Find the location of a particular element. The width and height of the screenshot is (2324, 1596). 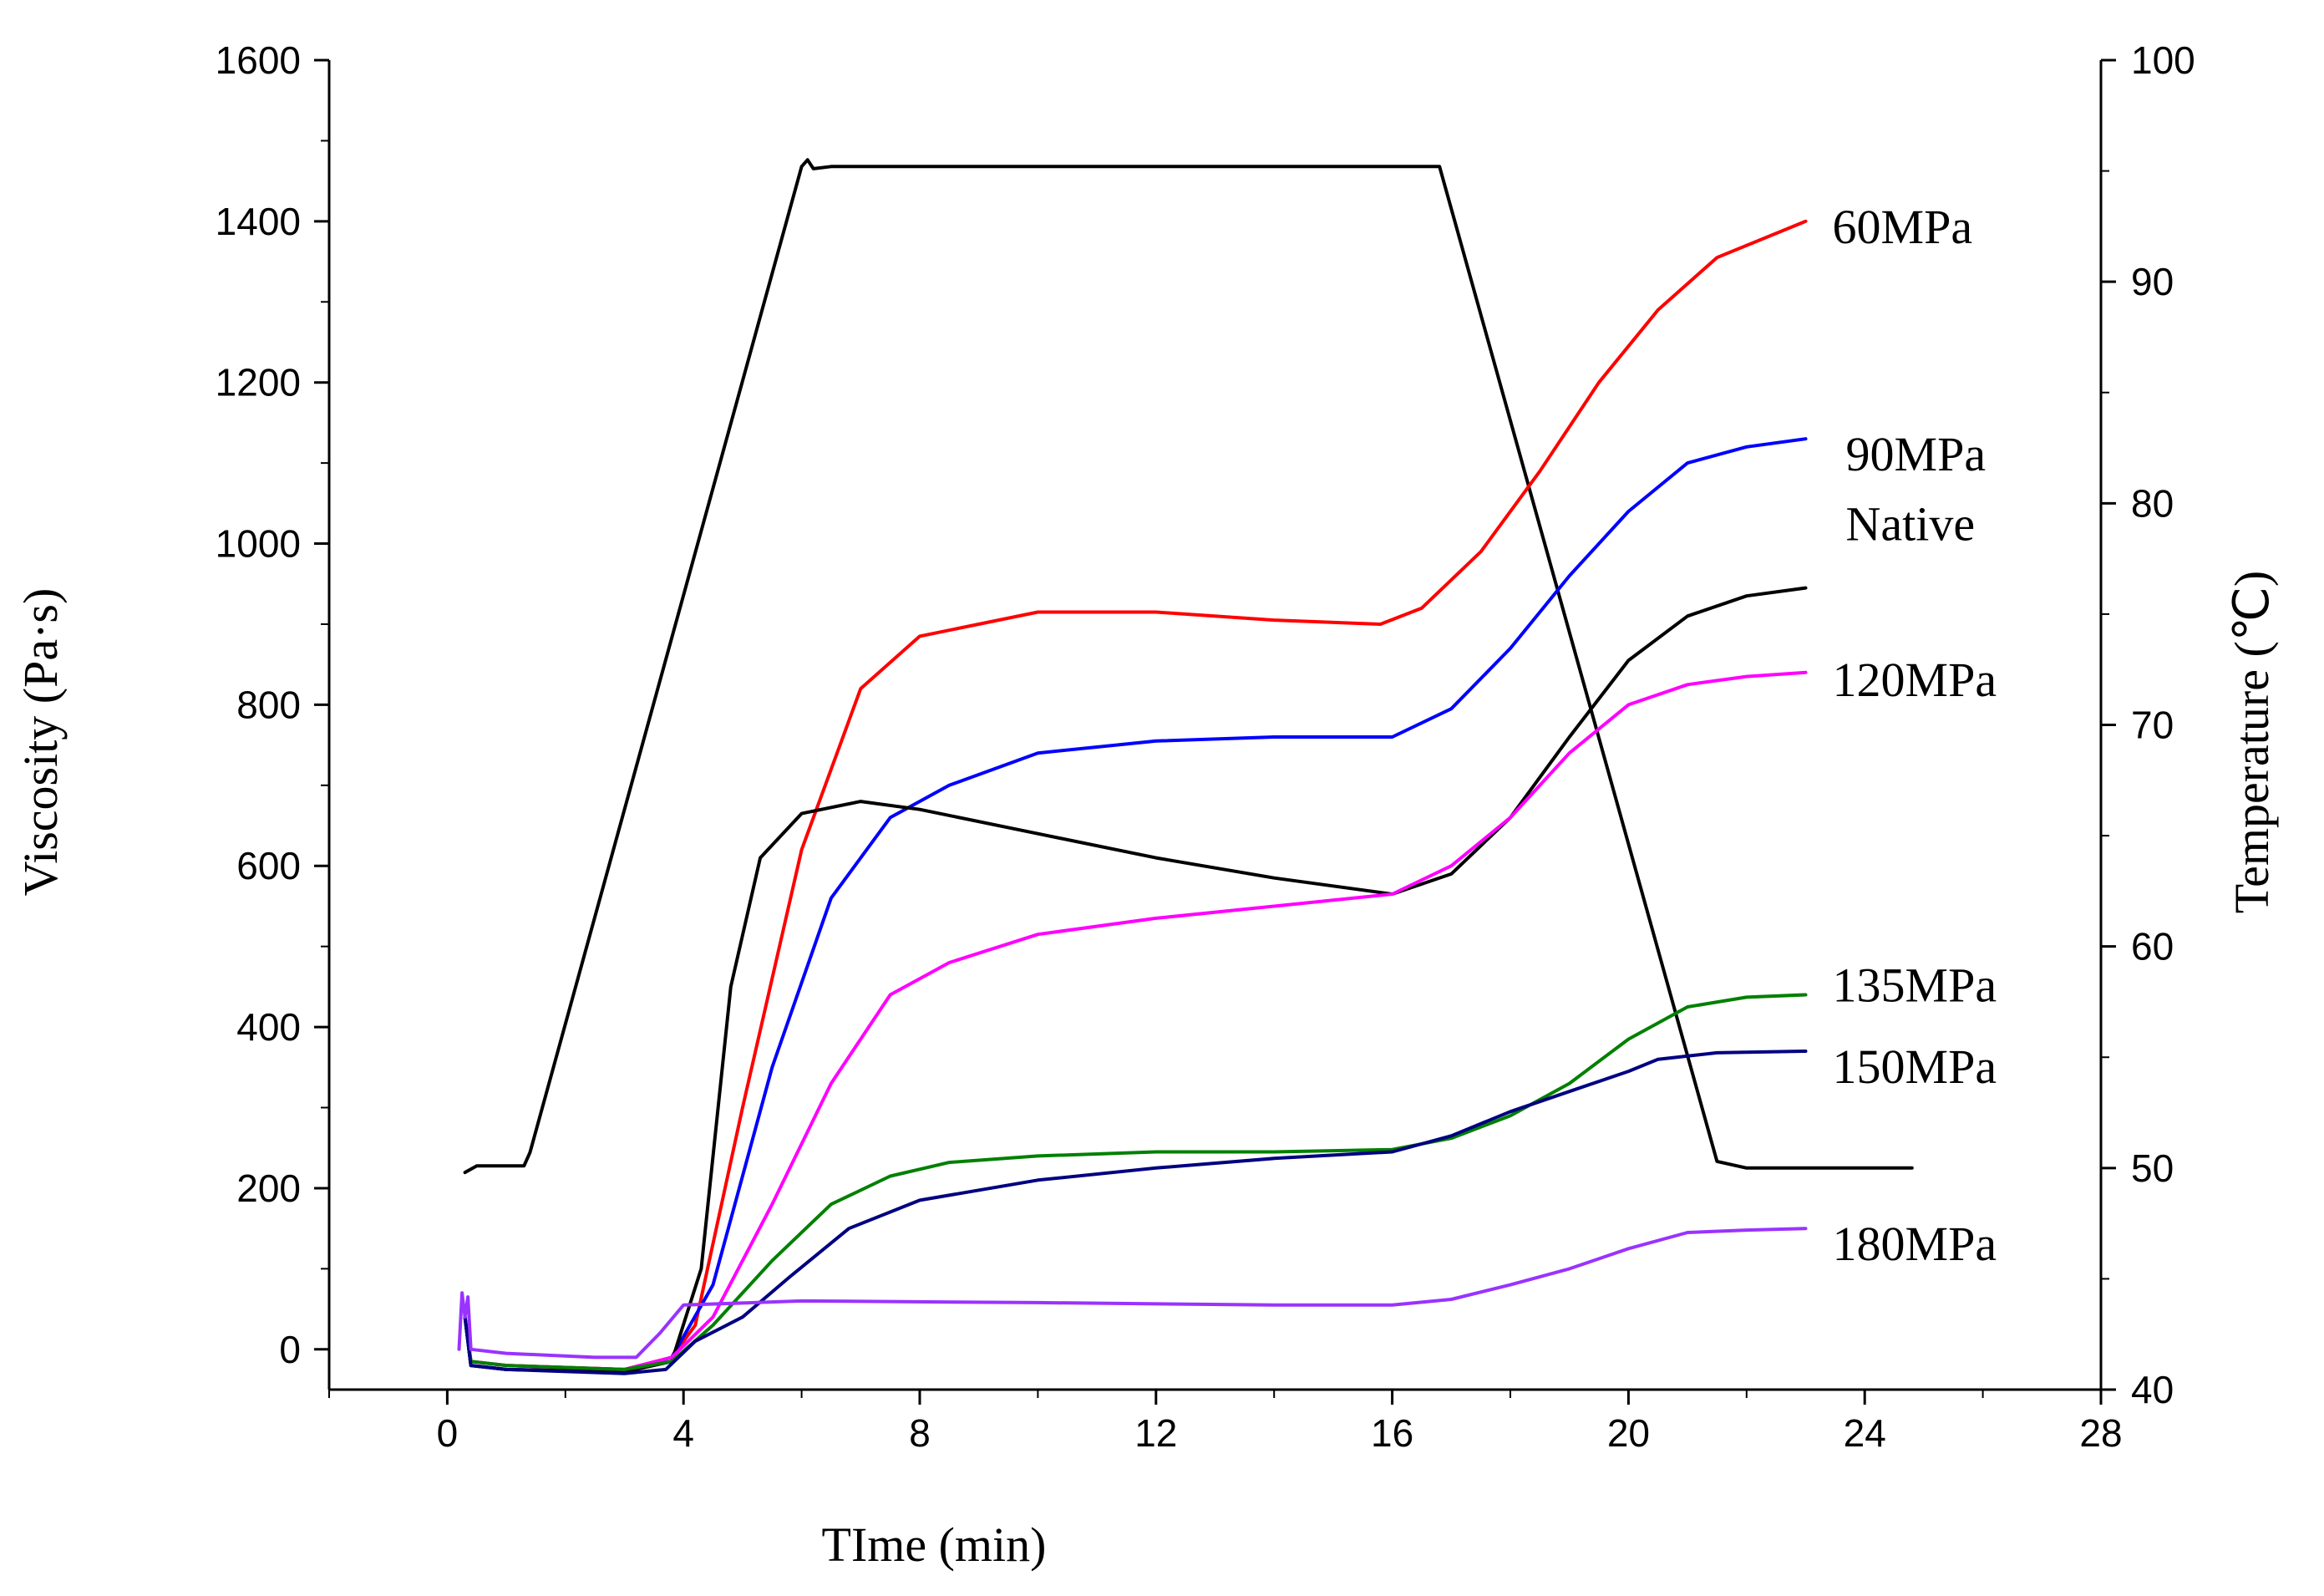

x-tick-label: 12 is located at coordinates (1155, 1433).